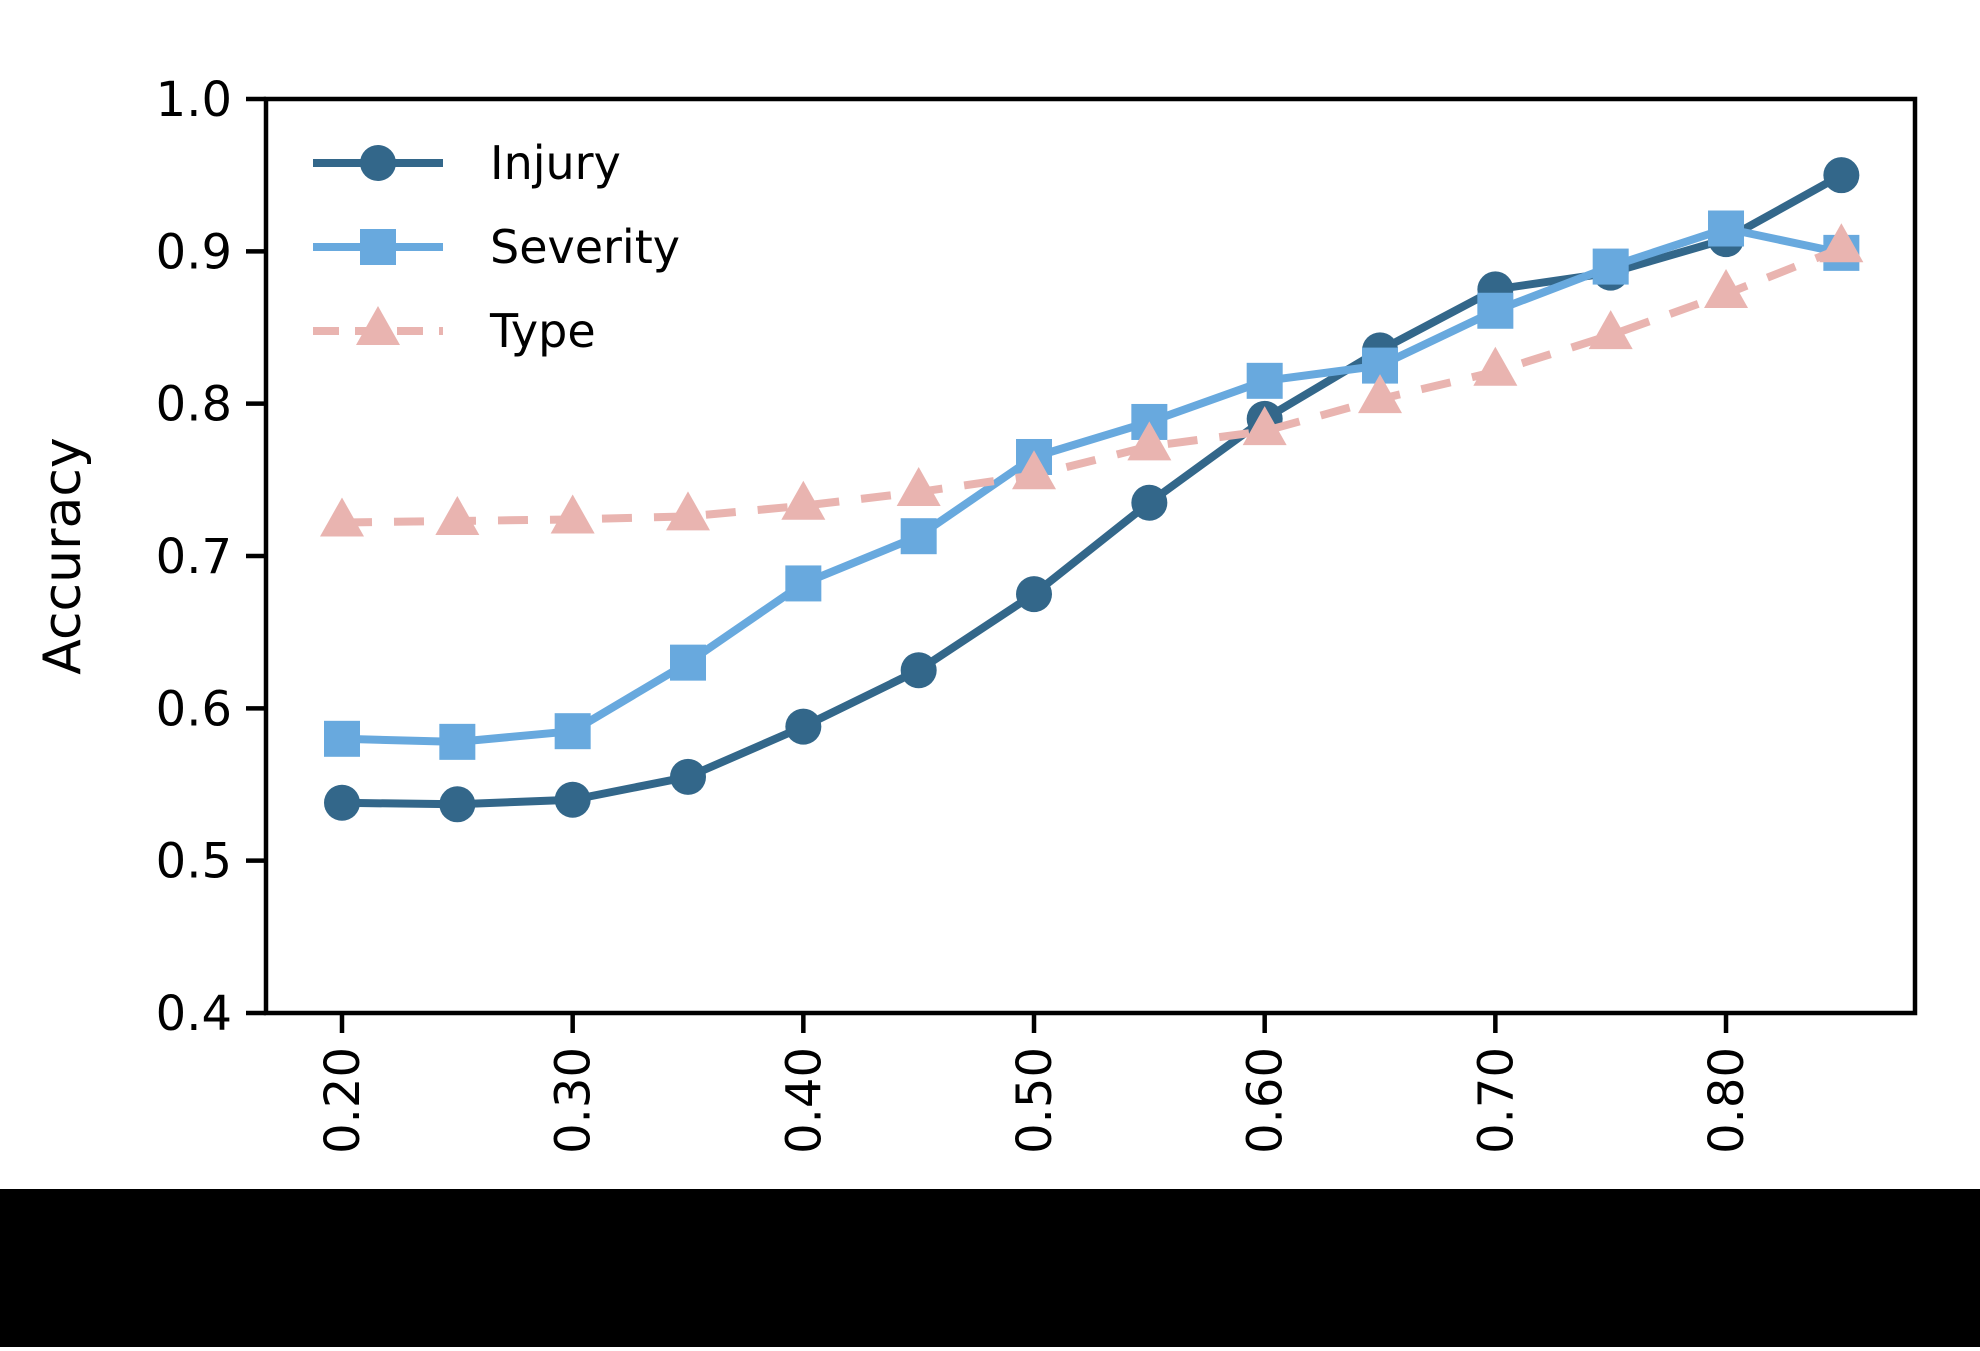 Image resolution: width=1980 pixels, height=1351 pixels. I want to click on y-tick-label: 0.7, so click(194, 557).